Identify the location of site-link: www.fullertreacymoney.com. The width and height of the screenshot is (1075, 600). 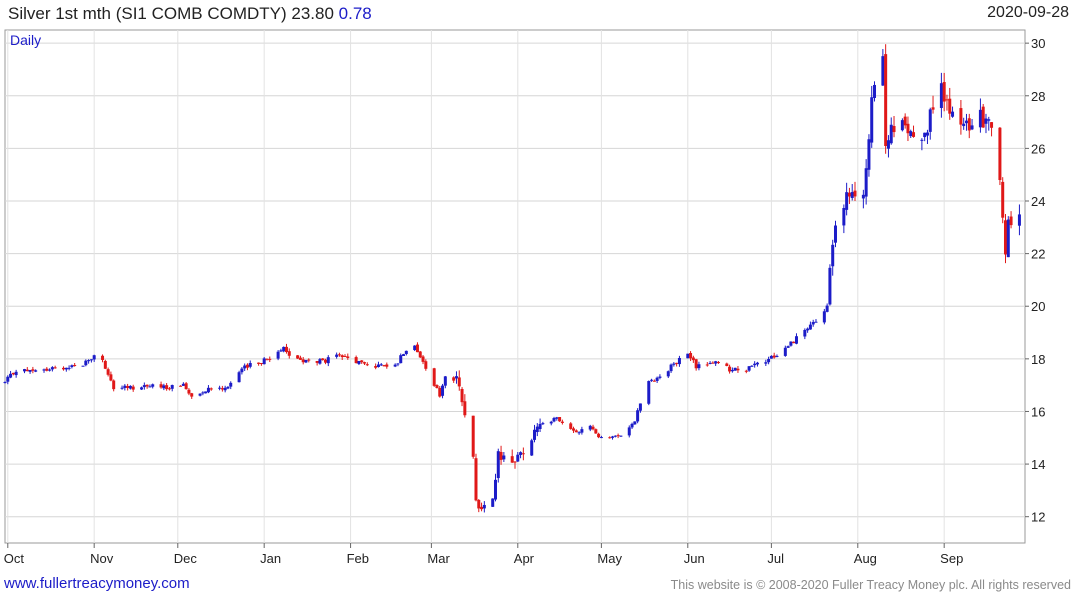
(97, 583).